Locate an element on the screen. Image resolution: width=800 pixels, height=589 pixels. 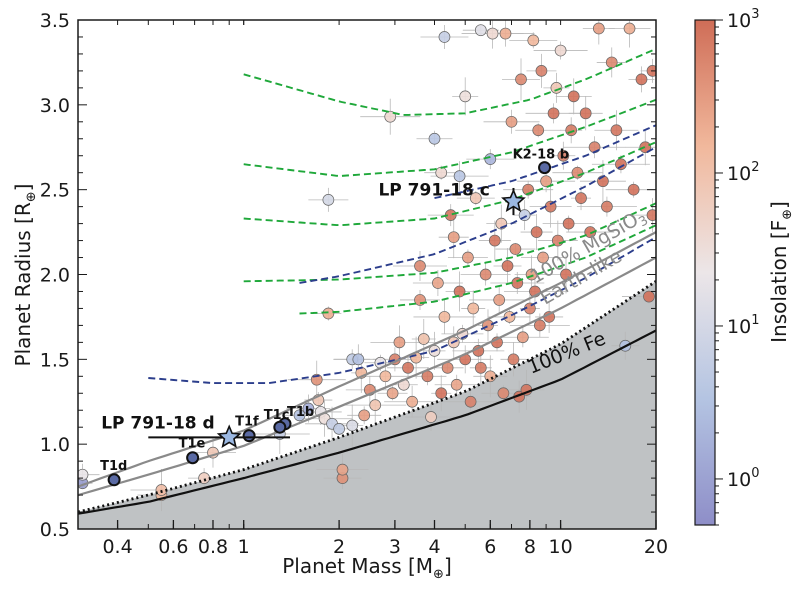
x-tick-label: 0.8 is located at coordinates (213, 547).